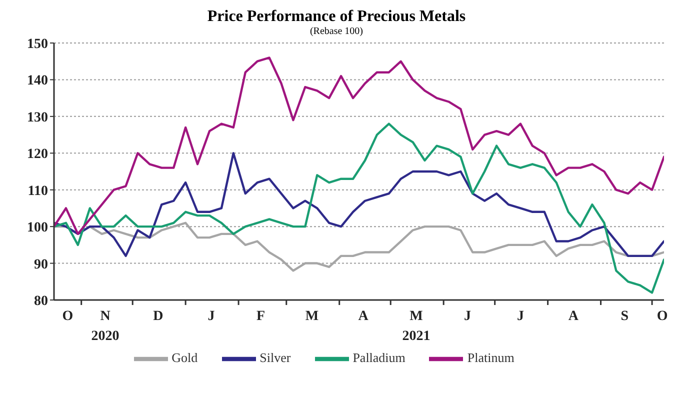 The width and height of the screenshot is (673, 401). I want to click on x-tick-label: M 2021, so click(416, 326).